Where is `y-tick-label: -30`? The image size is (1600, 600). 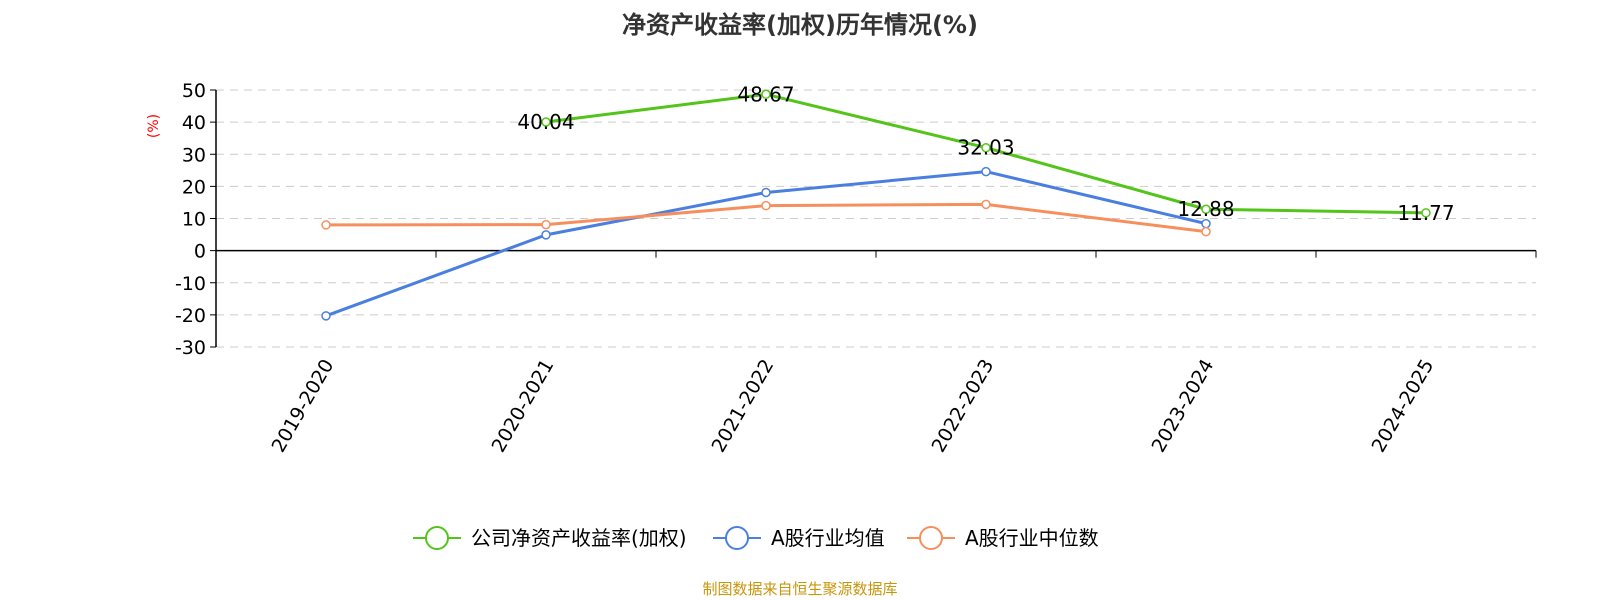 y-tick-label: -30 is located at coordinates (190, 348).